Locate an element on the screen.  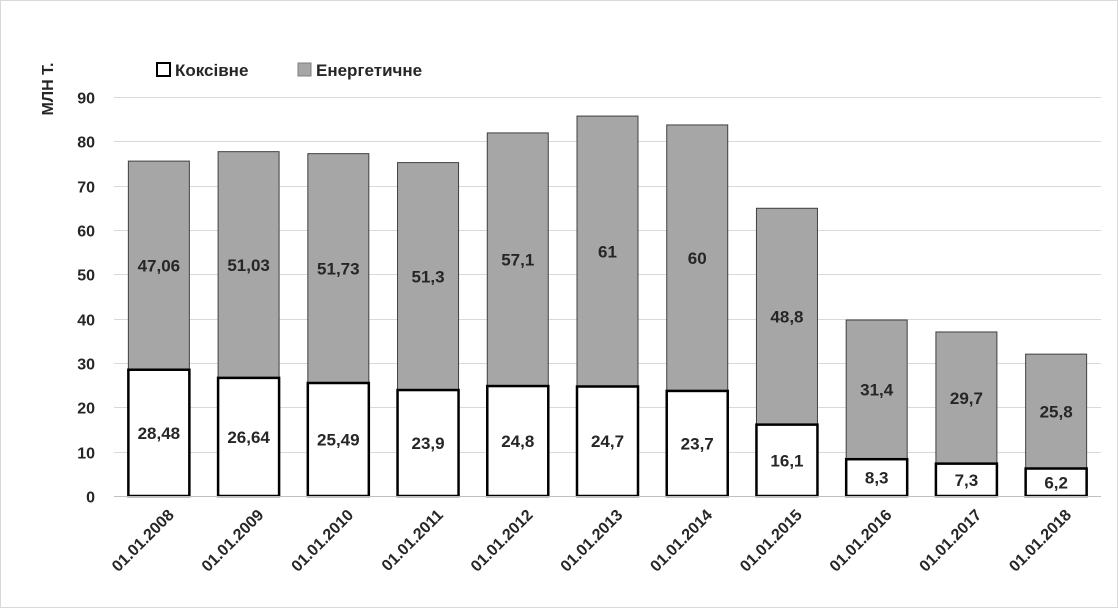
data-label-koksivne: 16,1 is located at coordinates (786, 460).